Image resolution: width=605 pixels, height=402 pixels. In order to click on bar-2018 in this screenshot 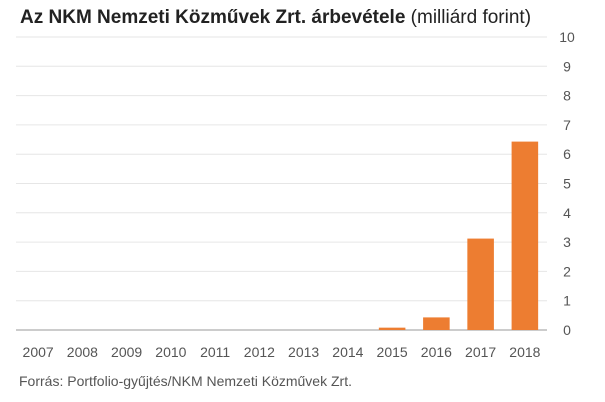, I will do `click(525, 235)`.